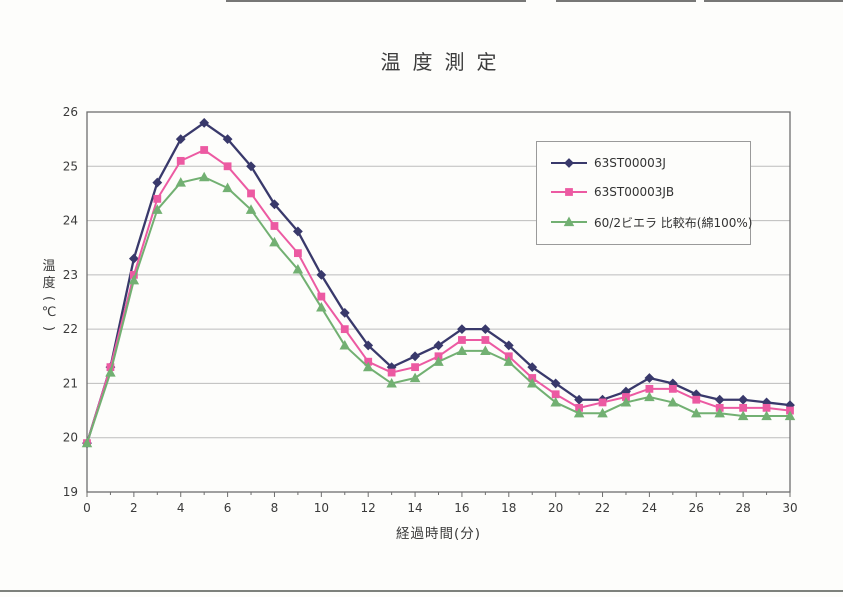 The width and height of the screenshot is (843, 597). I want to click on svg-text: 23, so click(70, 275).